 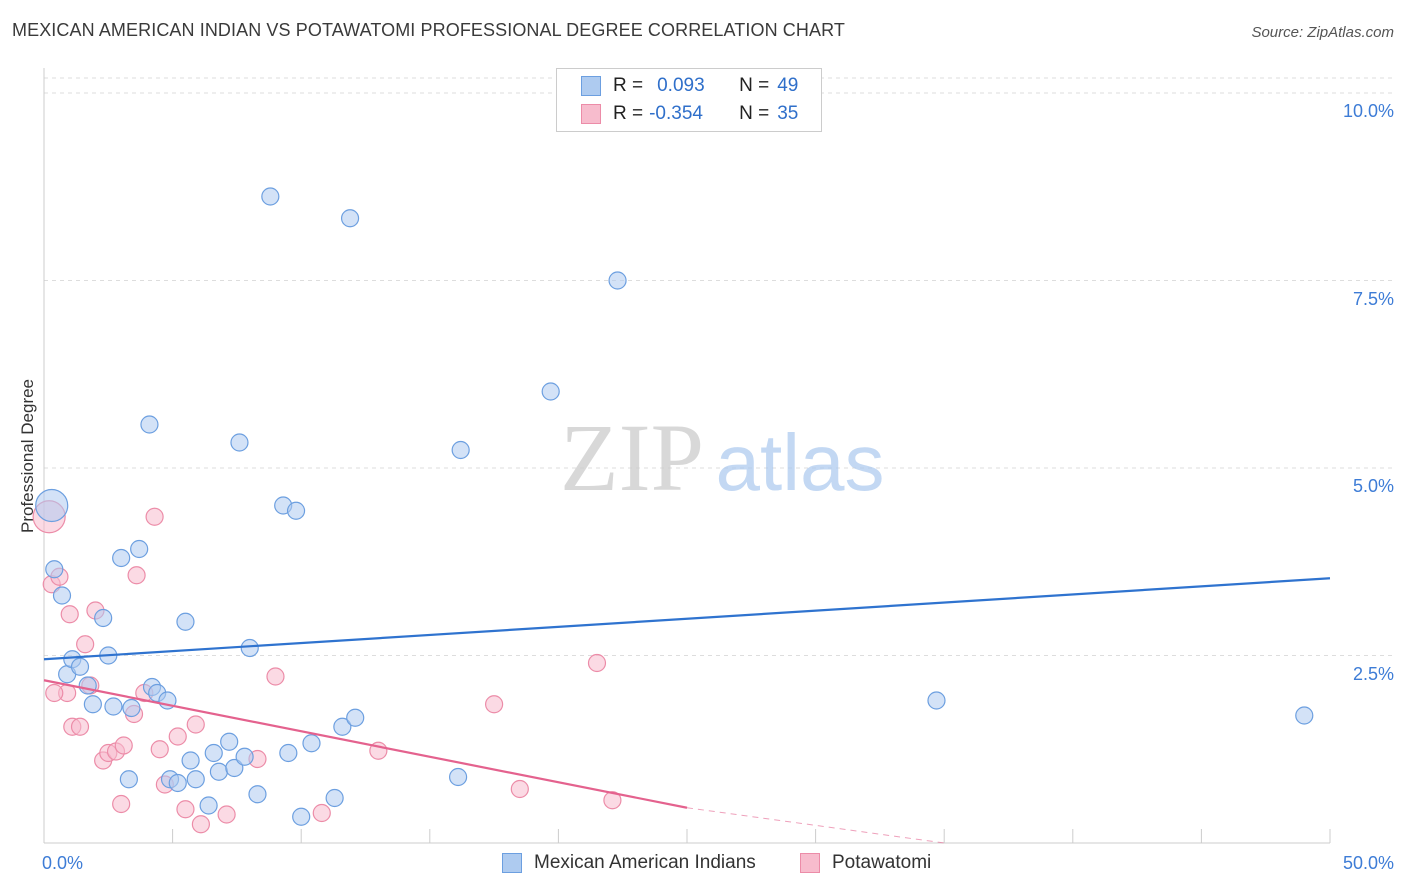 I want to click on correlation-legend: R = 0.093 N = 49 R = -0.354 N = 35, so click(x=689, y=100).